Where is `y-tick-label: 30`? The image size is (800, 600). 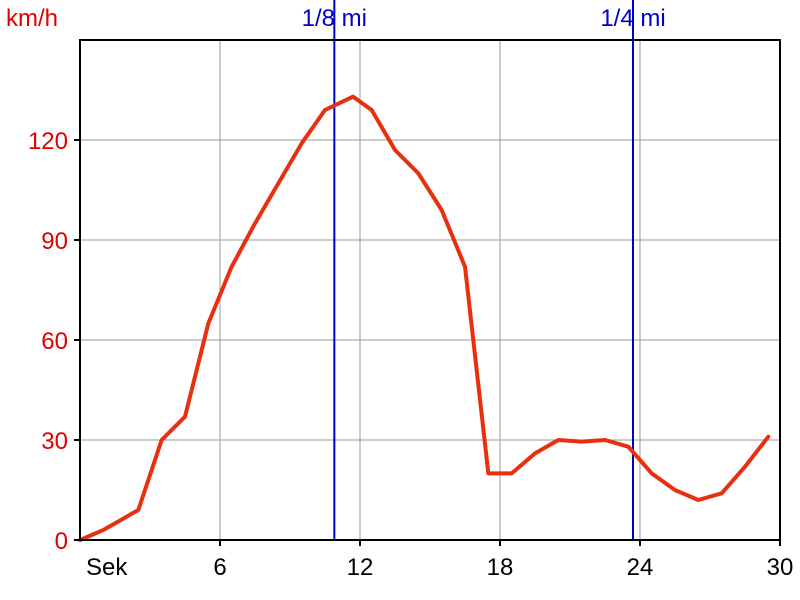
y-tick-label: 30 is located at coordinates (54, 441).